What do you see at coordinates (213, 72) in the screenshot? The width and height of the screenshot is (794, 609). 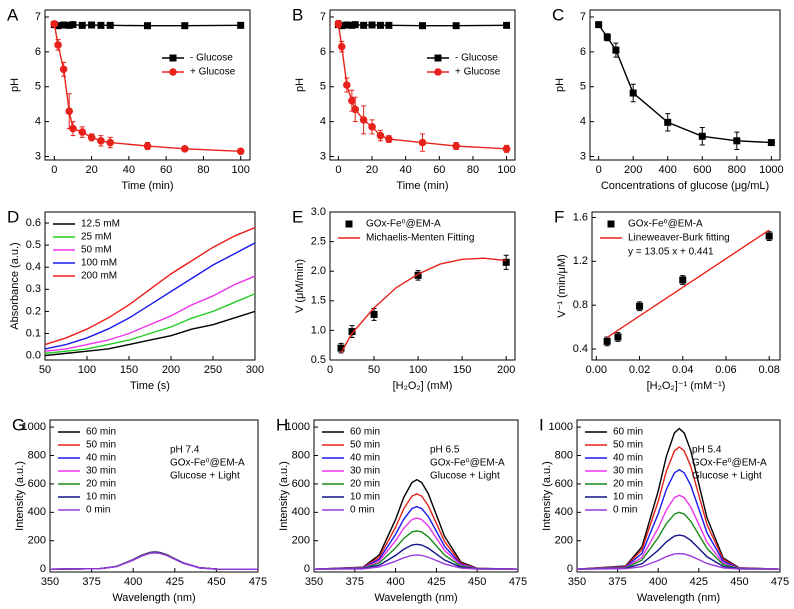 I see `legend-label: + Glucose` at bounding box center [213, 72].